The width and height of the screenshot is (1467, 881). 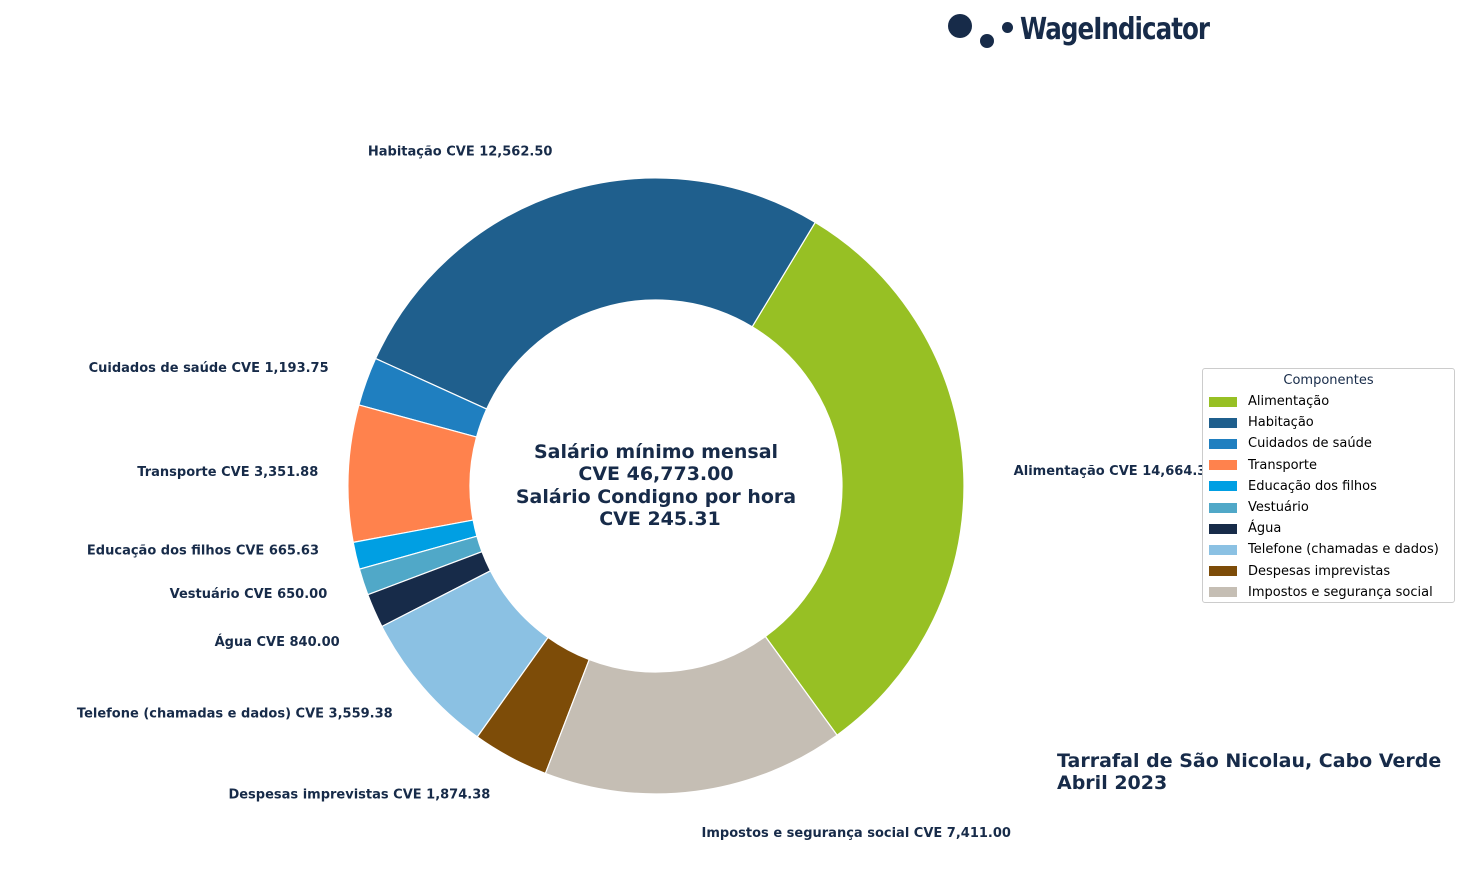 I want to click on legend-item: Habitação, so click(x=1328, y=422).